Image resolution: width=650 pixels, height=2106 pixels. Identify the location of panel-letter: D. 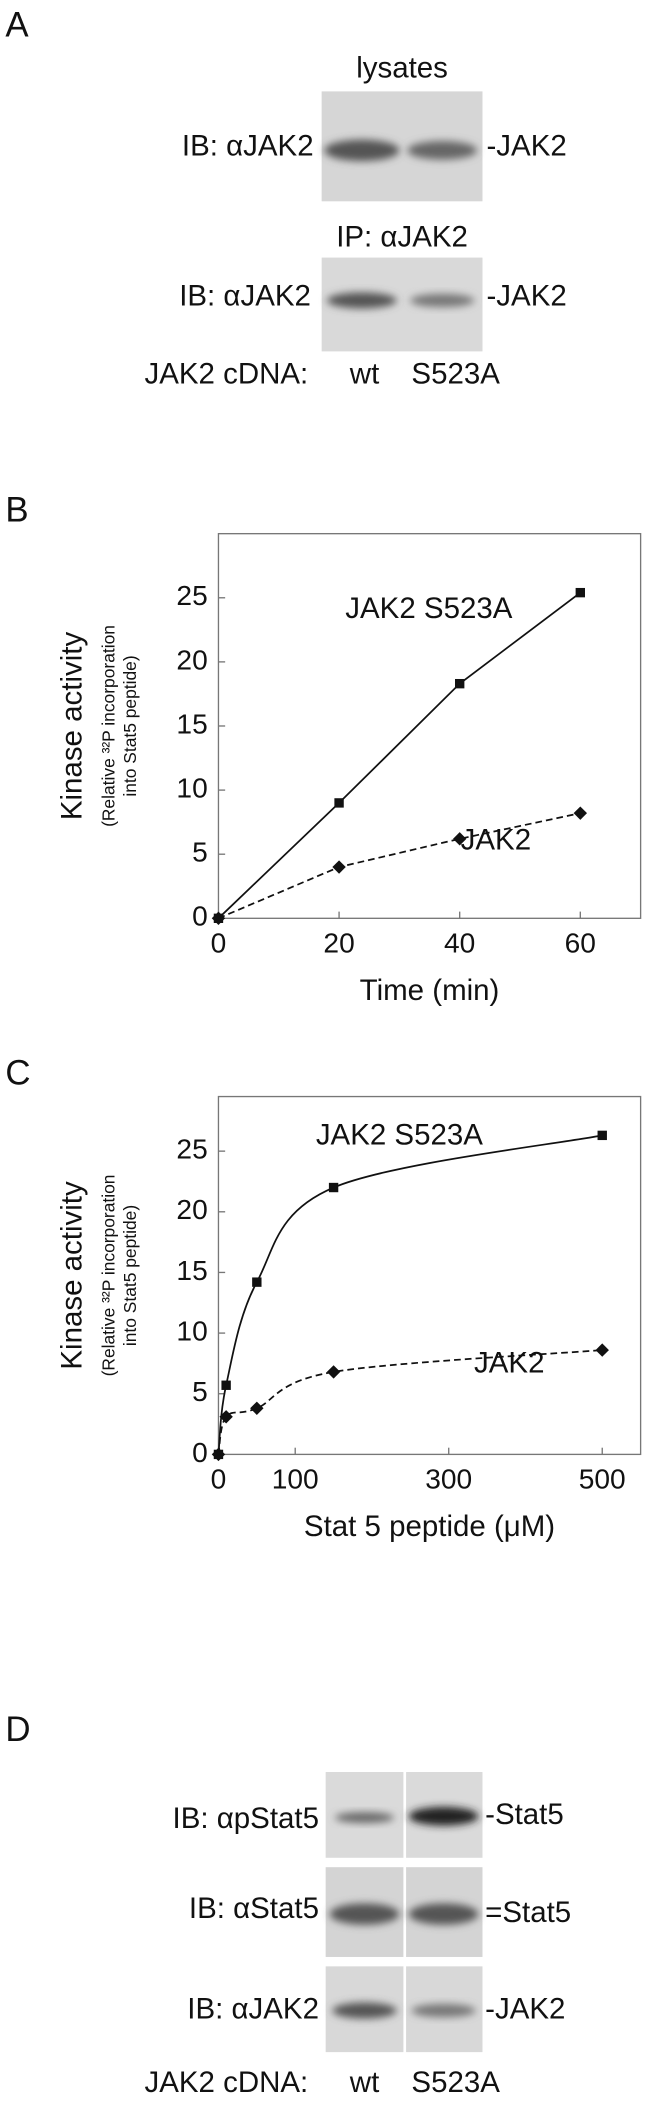
(17, 1729).